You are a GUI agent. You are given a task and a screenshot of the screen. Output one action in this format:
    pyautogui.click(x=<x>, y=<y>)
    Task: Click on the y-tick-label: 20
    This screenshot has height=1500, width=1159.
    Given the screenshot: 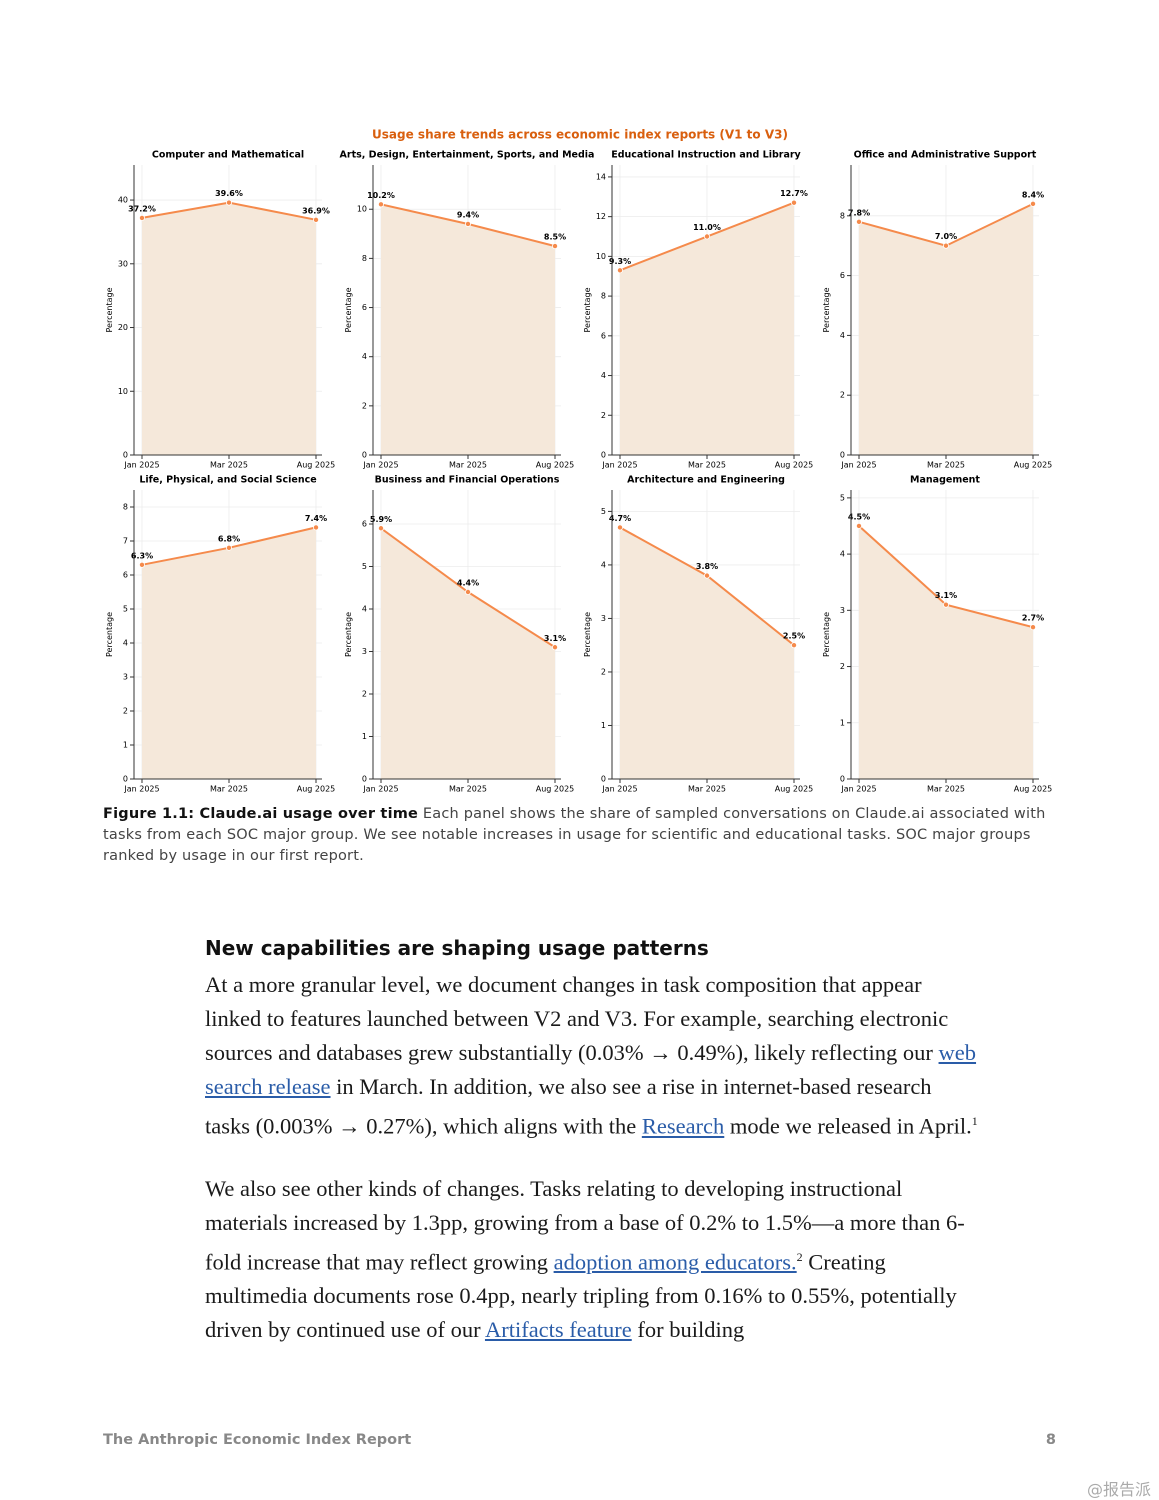 What is the action you would take?
    pyautogui.click(x=123, y=327)
    